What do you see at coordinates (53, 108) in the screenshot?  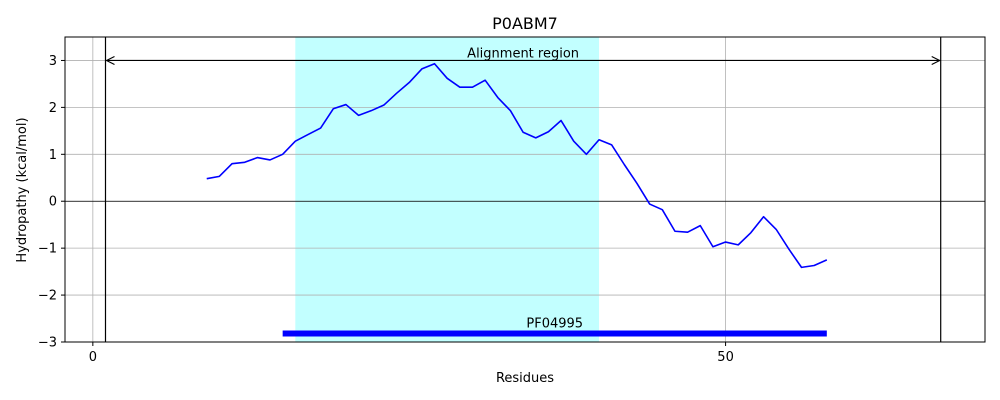 I see `y-tick-label: 2` at bounding box center [53, 108].